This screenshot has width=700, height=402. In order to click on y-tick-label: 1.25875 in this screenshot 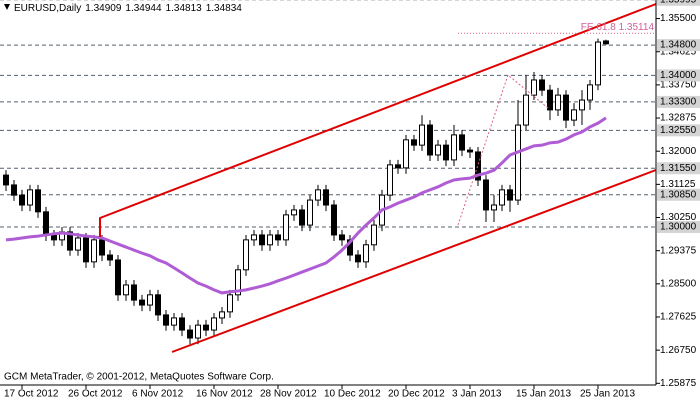, I will do `click(678, 383)`.